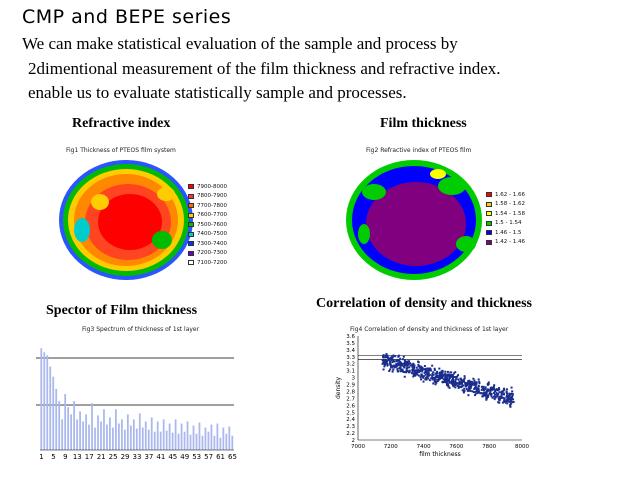 The width and height of the screenshot is (640, 480). Describe the element at coordinates (424, 303) in the screenshot. I see `caption-correlation: Correlation of density and thickness` at that location.